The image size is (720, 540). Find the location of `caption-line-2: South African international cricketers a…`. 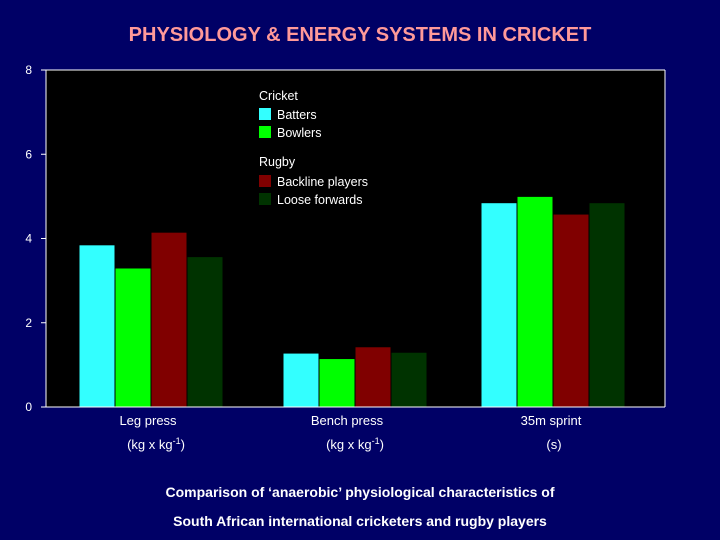

caption-line-2: South African international cricketers a… is located at coordinates (360, 521).